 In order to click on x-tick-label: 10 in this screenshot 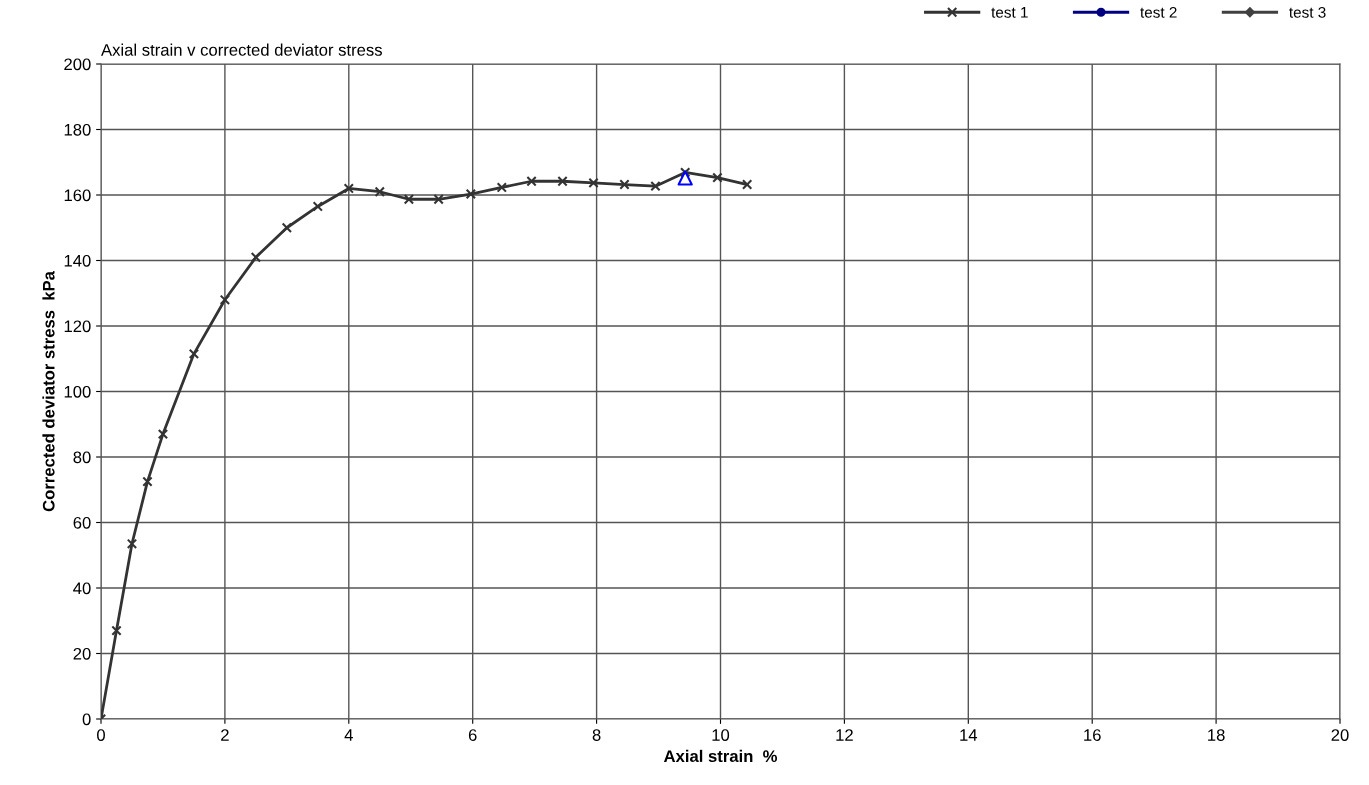, I will do `click(721, 735)`.